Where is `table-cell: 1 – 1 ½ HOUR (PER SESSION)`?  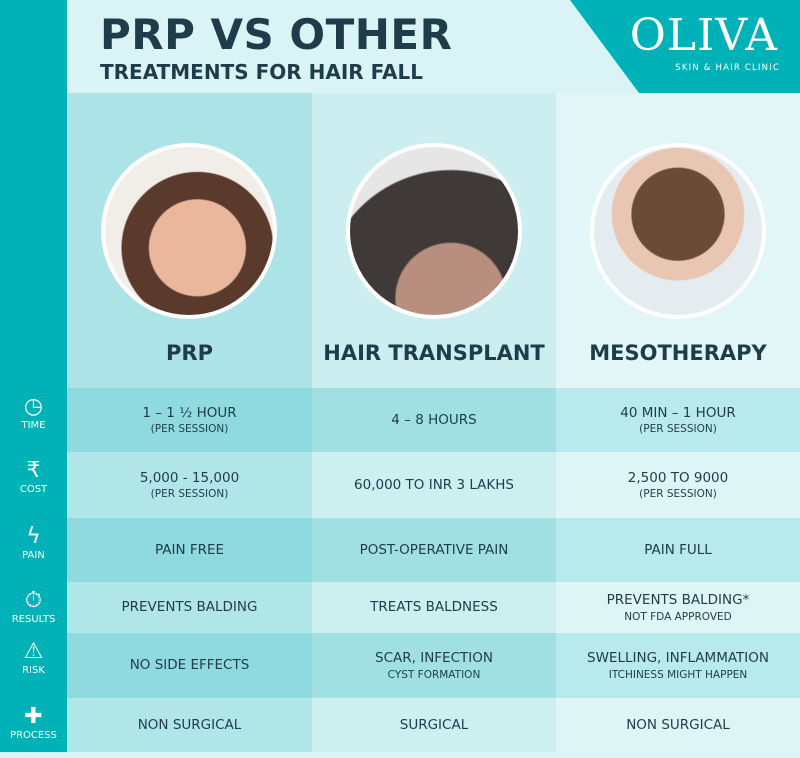
table-cell: 1 – 1 ½ HOUR (PER SESSION) is located at coordinates (189, 420).